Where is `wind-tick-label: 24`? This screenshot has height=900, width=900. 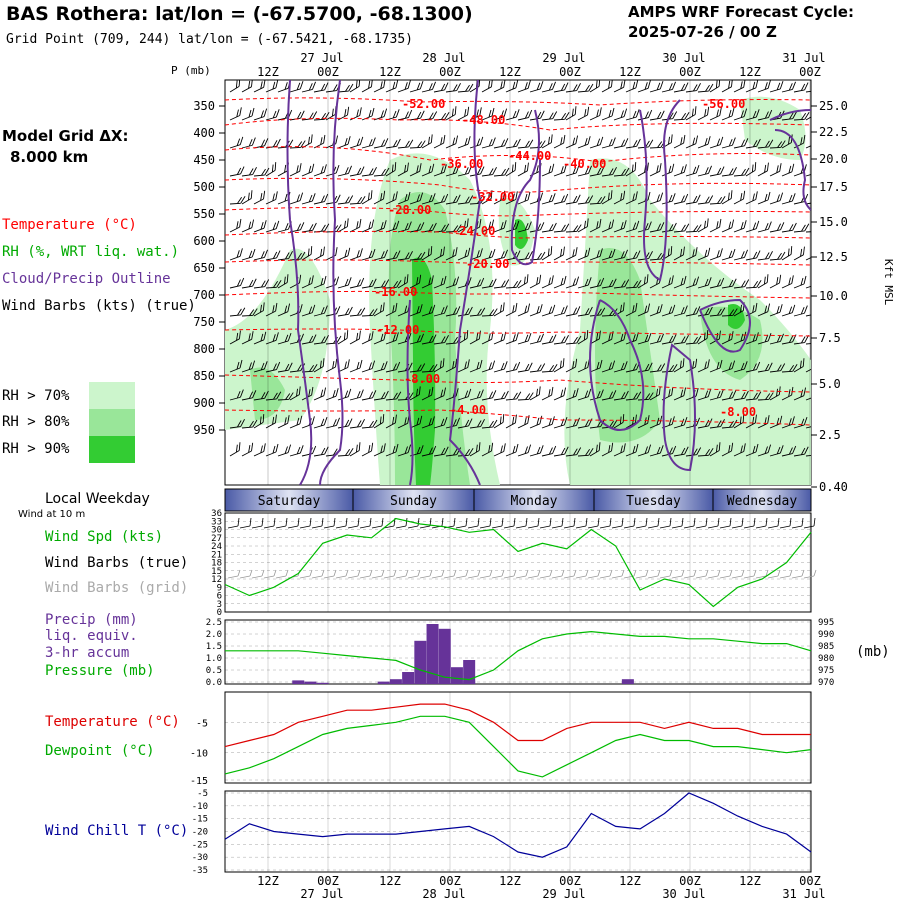 wind-tick-label: 24 is located at coordinates (216, 547).